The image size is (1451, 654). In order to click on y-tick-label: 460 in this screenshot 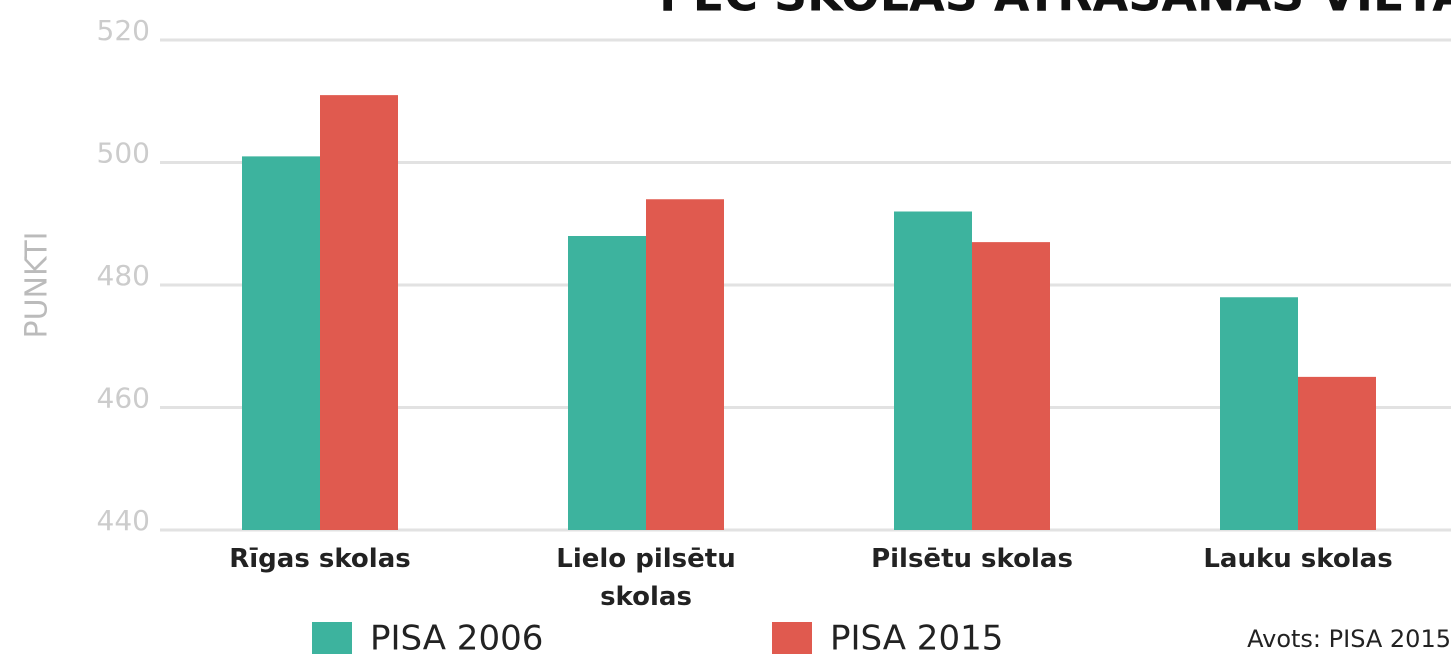, I will do `click(123, 398)`.